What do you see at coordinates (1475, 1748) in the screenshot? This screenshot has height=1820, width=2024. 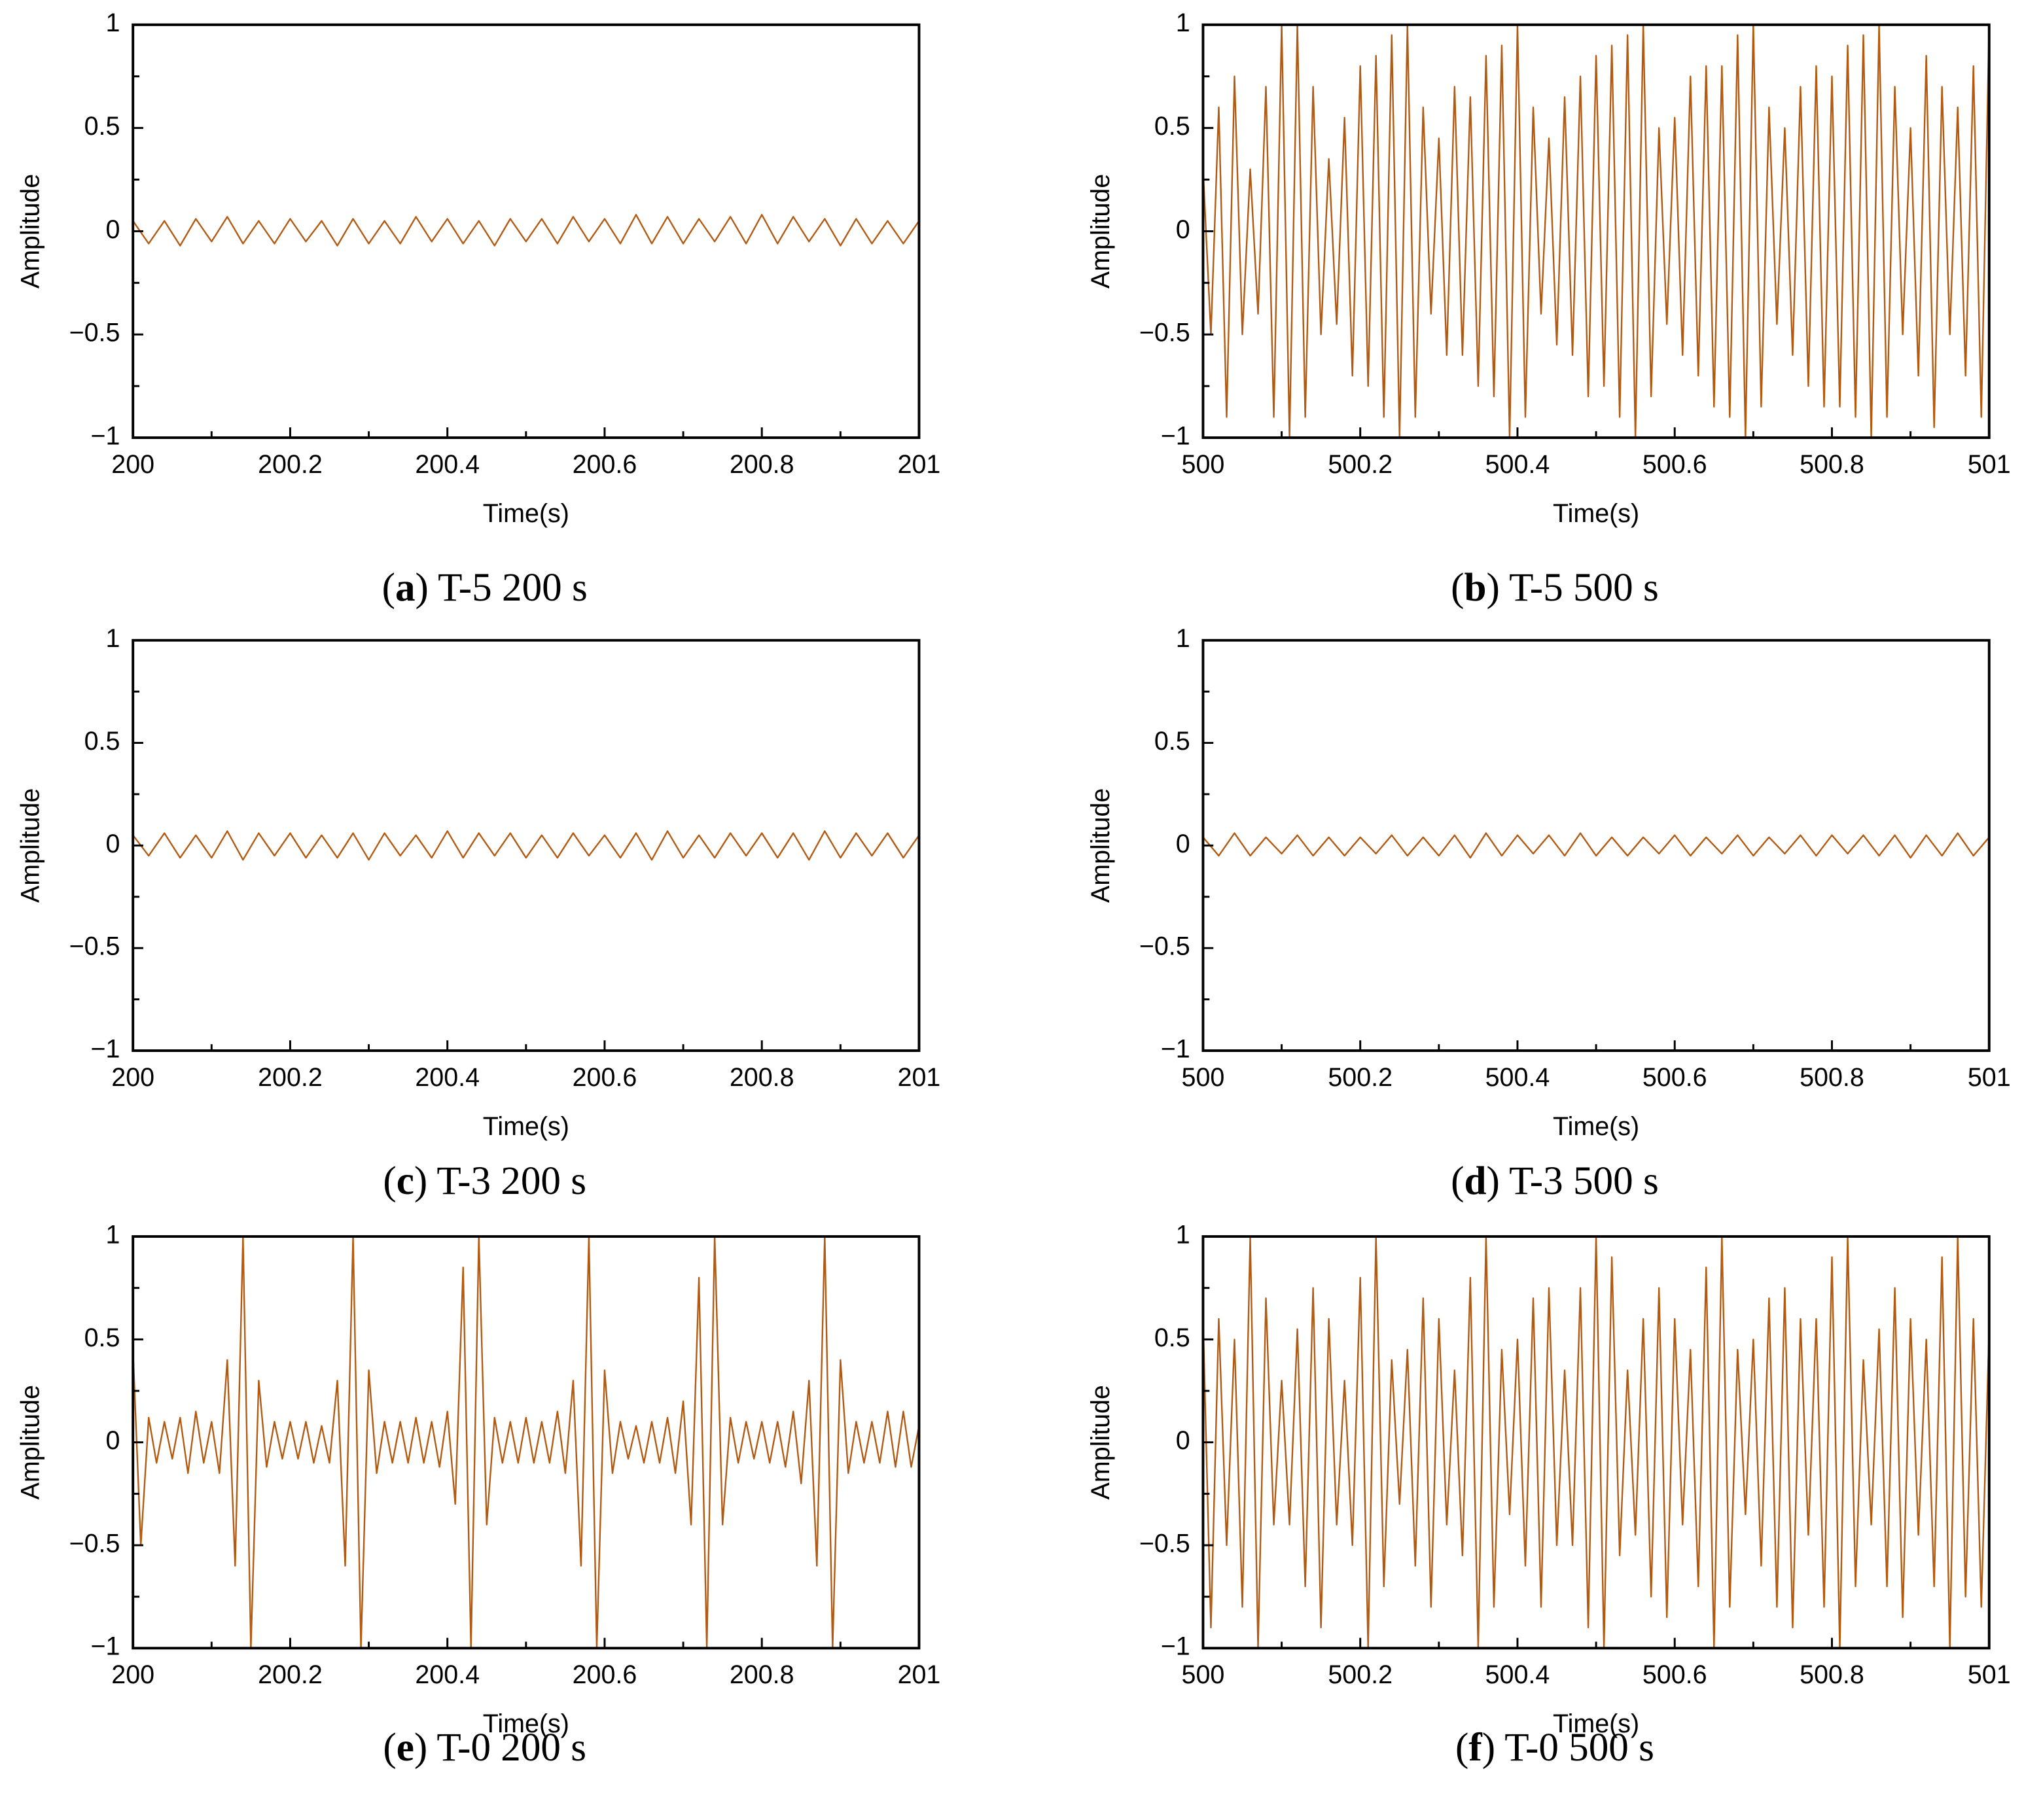 I see `caption-part: f` at bounding box center [1475, 1748].